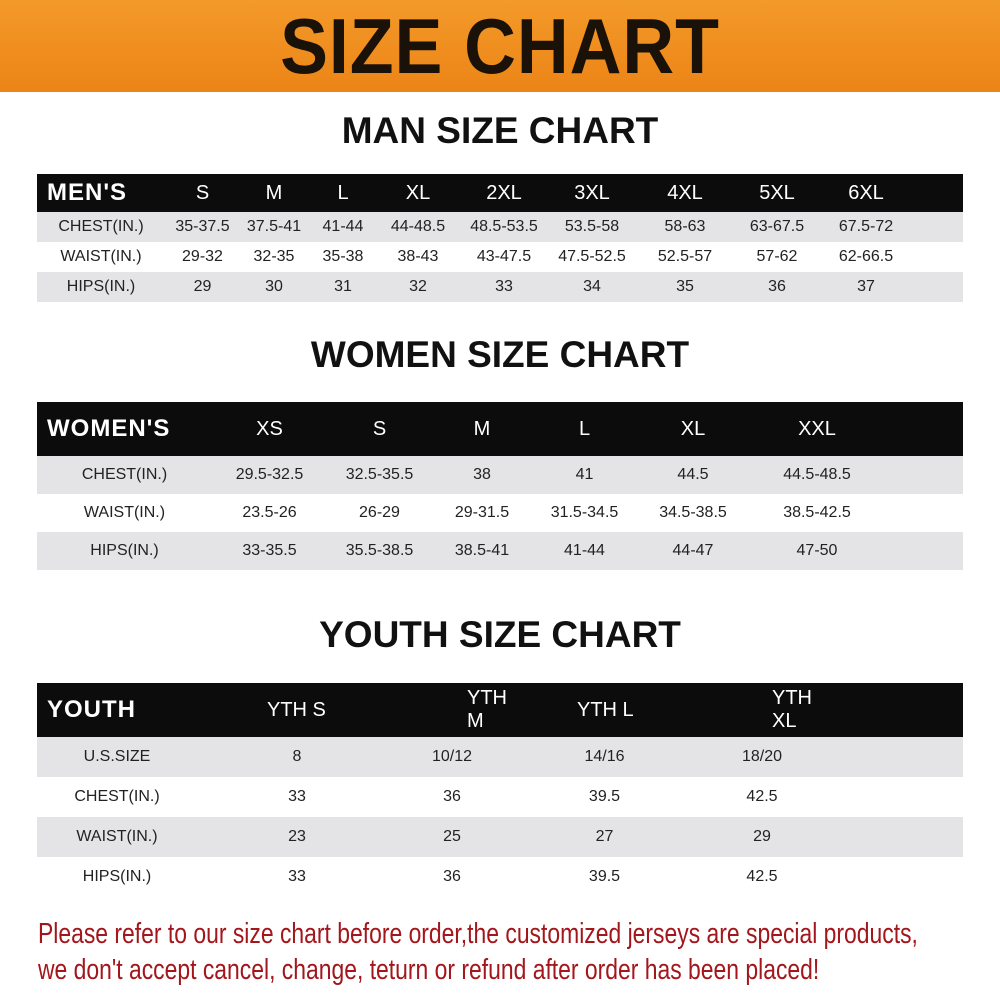 The image size is (1000, 1000). I want to click on table-cell: 44.5, so click(693, 474).